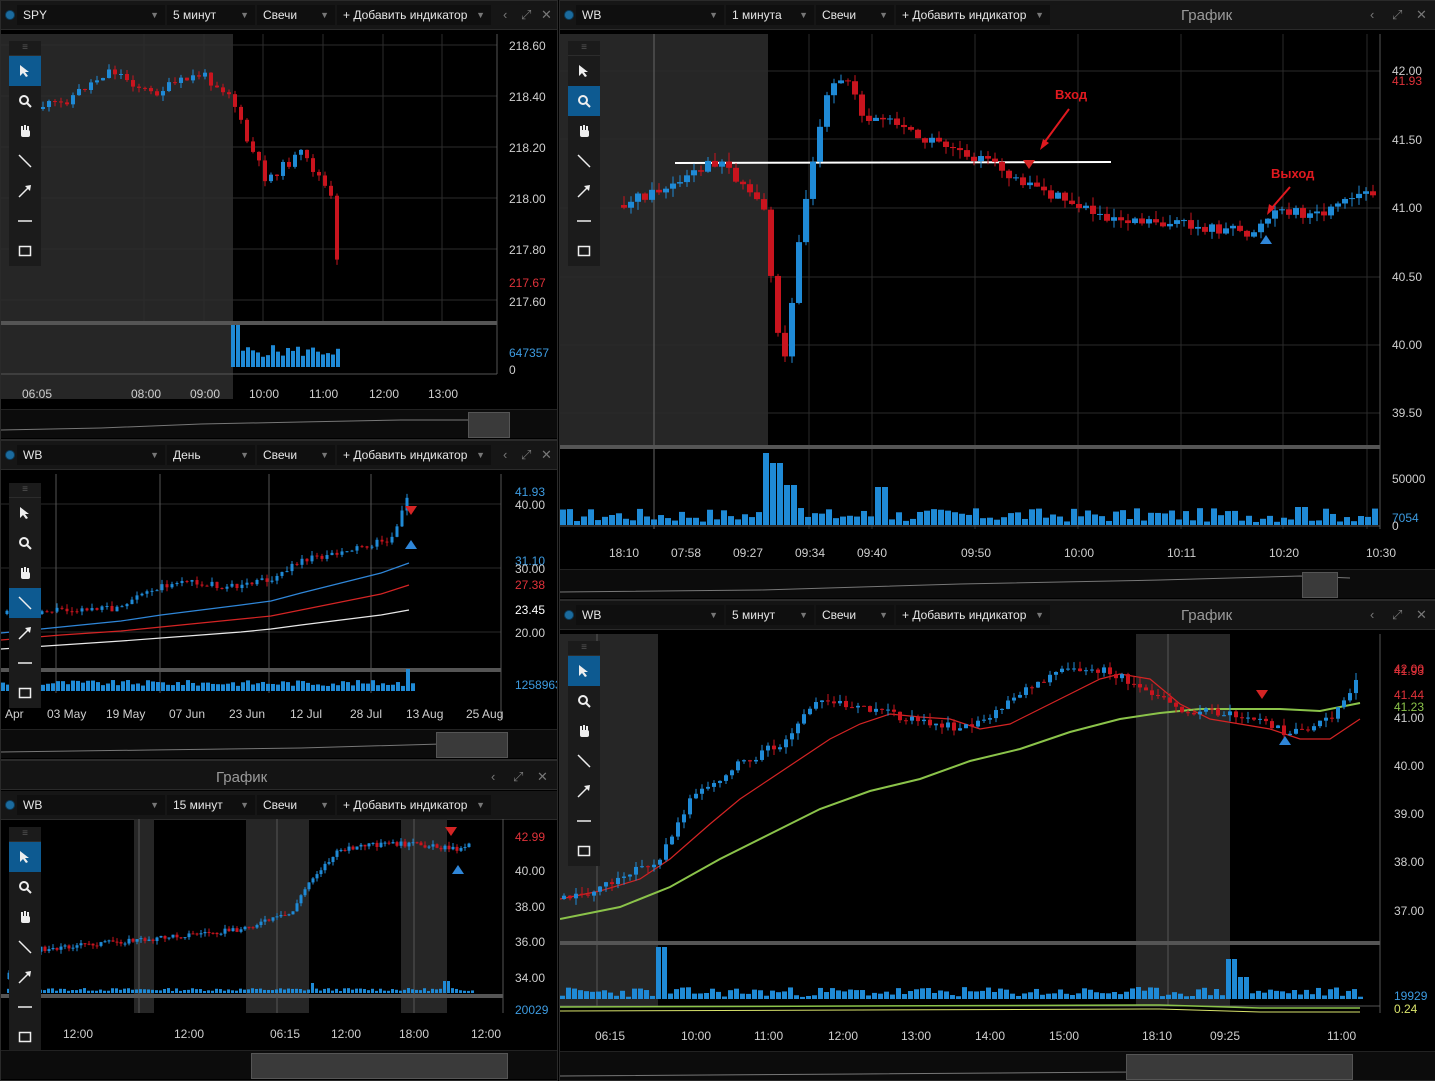 Image resolution: width=1435 pixels, height=1081 pixels. Describe the element at coordinates (91, 15) in the screenshot. I see `symbol-selector: SPY ▼` at that location.